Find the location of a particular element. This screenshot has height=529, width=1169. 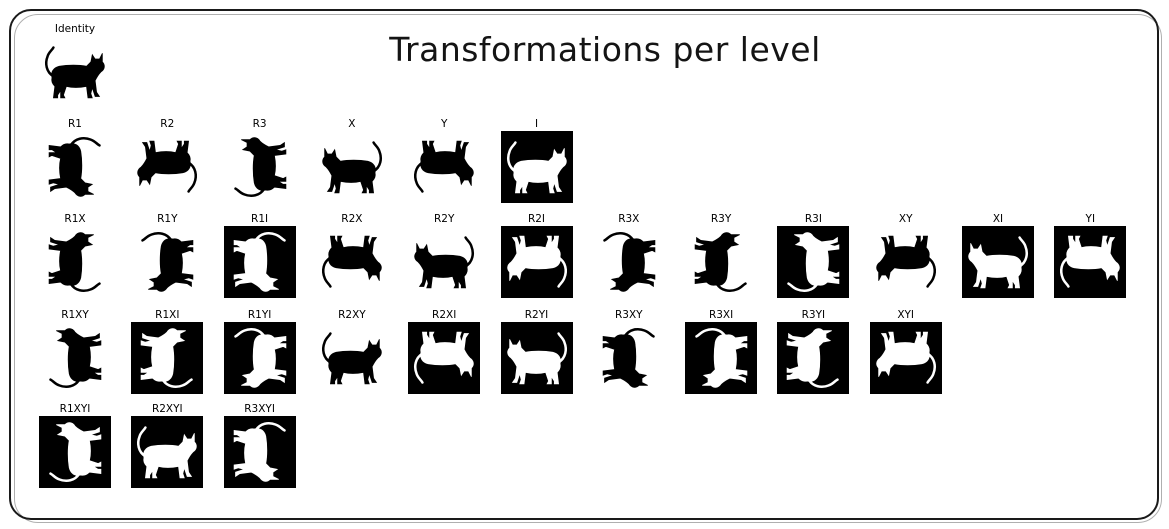

transformation-tile: R2XY is located at coordinates (352, 351).